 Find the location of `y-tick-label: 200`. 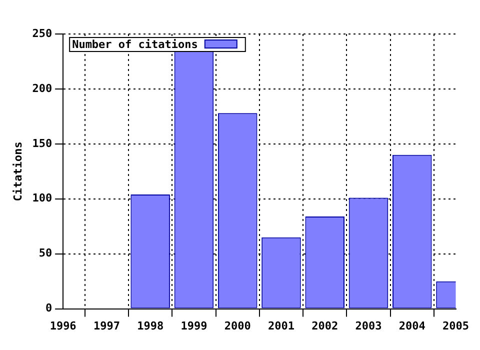

y-tick-label: 200 is located at coordinates (42, 88).